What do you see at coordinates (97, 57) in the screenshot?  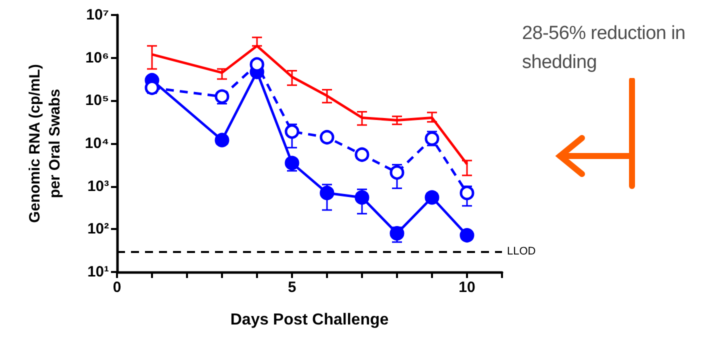 I see `y-tick-label: 10⁶` at bounding box center [97, 57].